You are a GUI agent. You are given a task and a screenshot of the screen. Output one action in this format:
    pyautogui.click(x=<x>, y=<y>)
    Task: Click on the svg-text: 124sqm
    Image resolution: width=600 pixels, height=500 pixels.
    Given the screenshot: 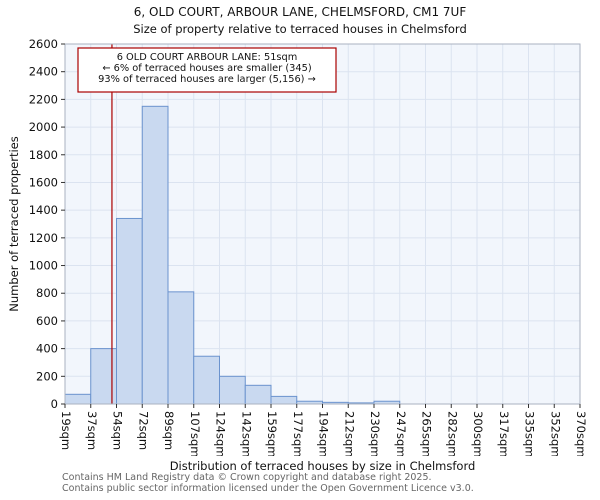 What is the action you would take?
    pyautogui.click(x=221, y=433)
    